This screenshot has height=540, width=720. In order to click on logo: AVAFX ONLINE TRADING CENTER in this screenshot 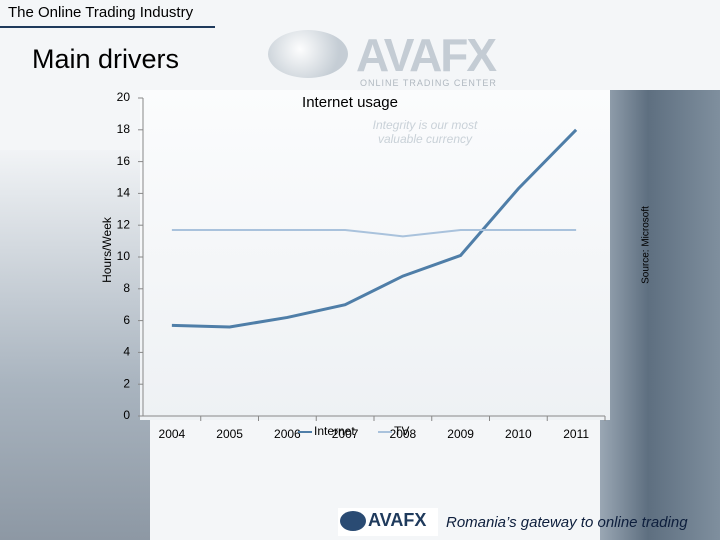, I will do `click(388, 59)`.